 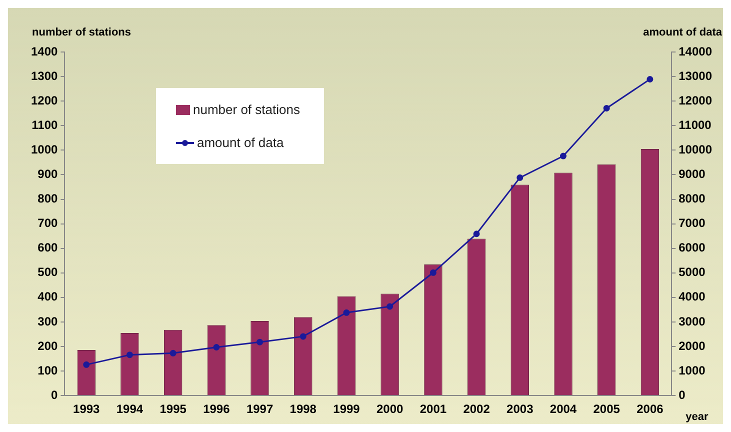 What do you see at coordinates (695, 51) in the screenshot?
I see `y2-tick-label: 14000` at bounding box center [695, 51].